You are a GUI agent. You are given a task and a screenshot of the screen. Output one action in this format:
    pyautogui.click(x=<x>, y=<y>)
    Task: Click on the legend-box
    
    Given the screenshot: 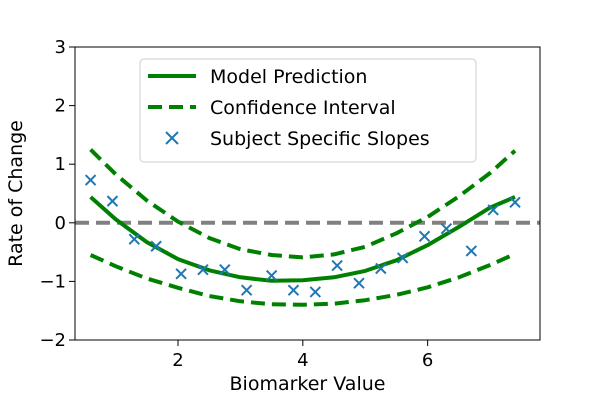 What is the action you would take?
    pyautogui.click(x=308, y=110)
    